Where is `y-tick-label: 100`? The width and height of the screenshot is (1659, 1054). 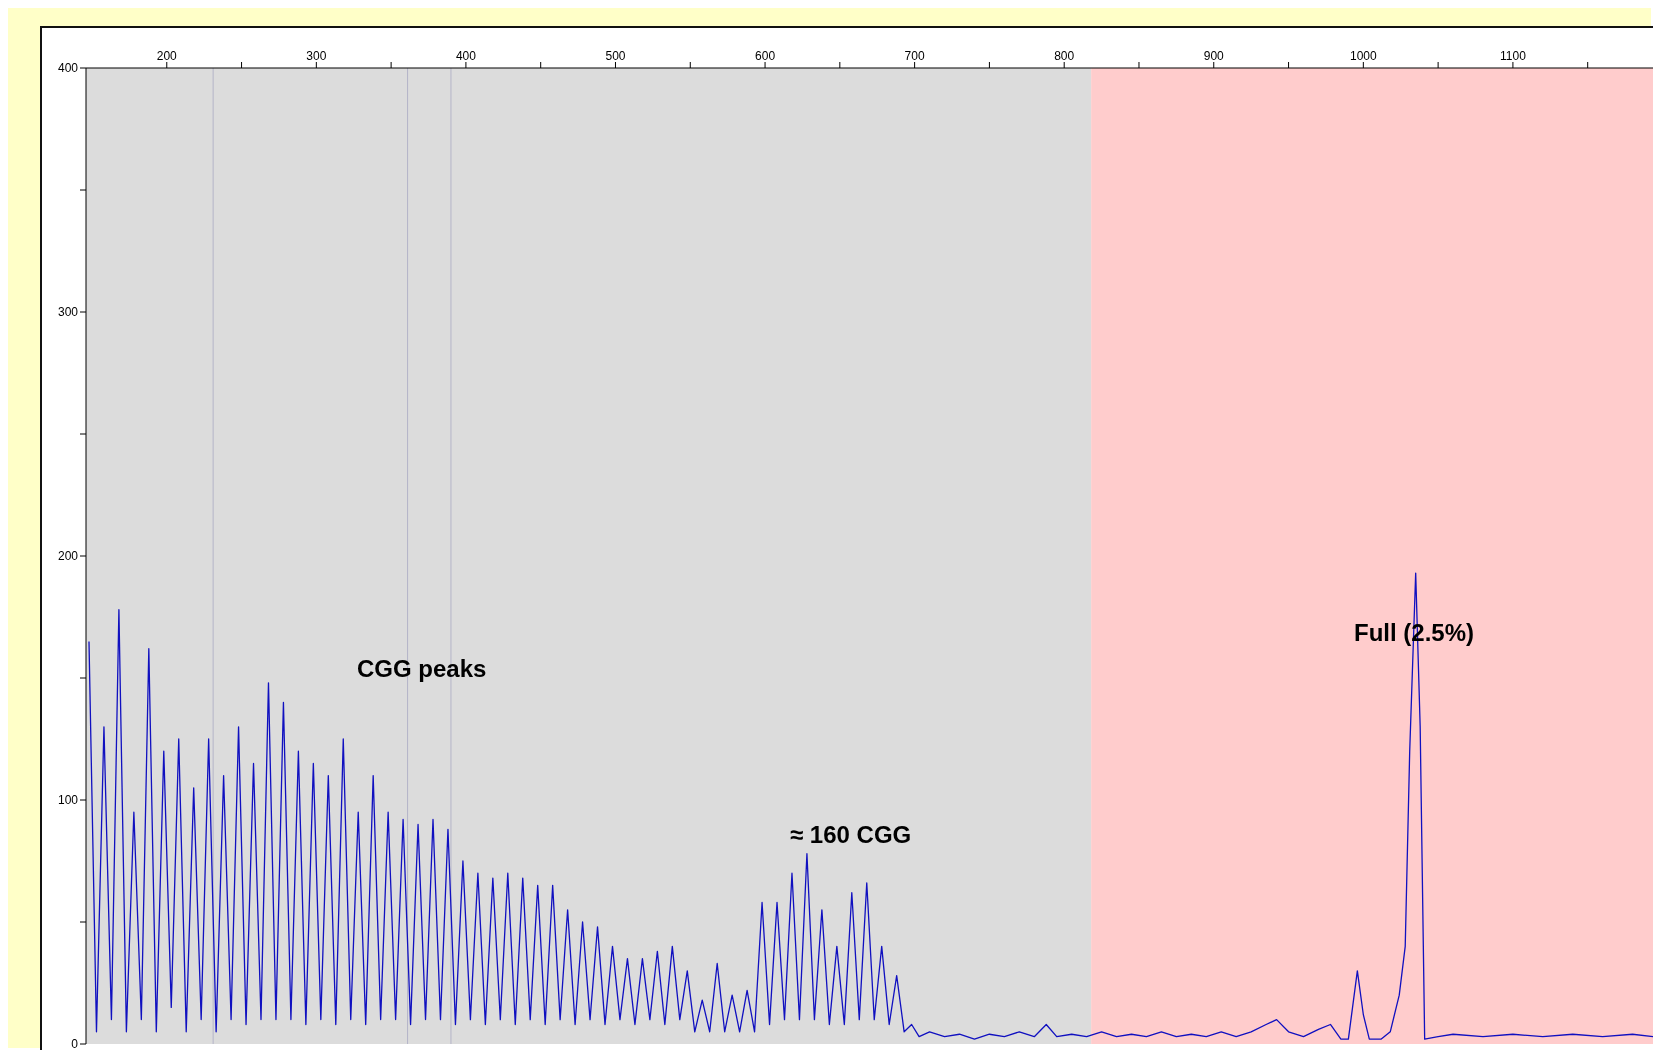
y-tick-label: 100 is located at coordinates (68, 800).